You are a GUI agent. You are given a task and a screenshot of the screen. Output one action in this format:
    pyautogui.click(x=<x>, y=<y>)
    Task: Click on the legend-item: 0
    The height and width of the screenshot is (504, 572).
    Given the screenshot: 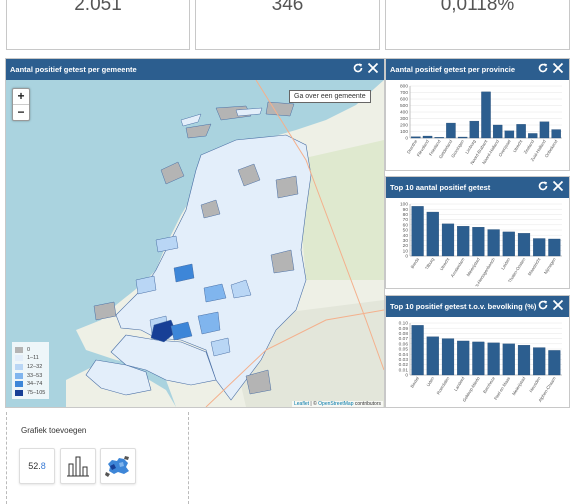 What is the action you would take?
    pyautogui.click(x=30, y=349)
    